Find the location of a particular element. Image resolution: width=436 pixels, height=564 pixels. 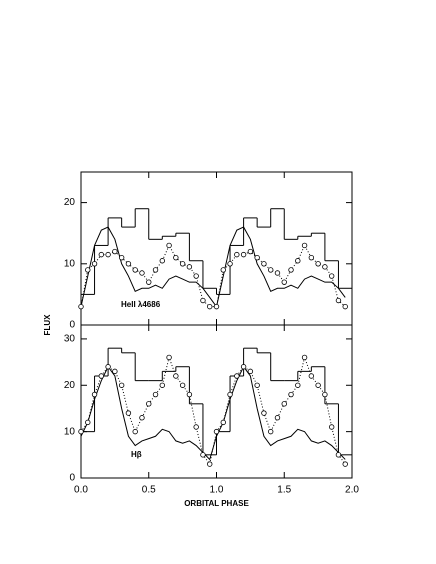

panel-label: Hβ is located at coordinates (136, 454).